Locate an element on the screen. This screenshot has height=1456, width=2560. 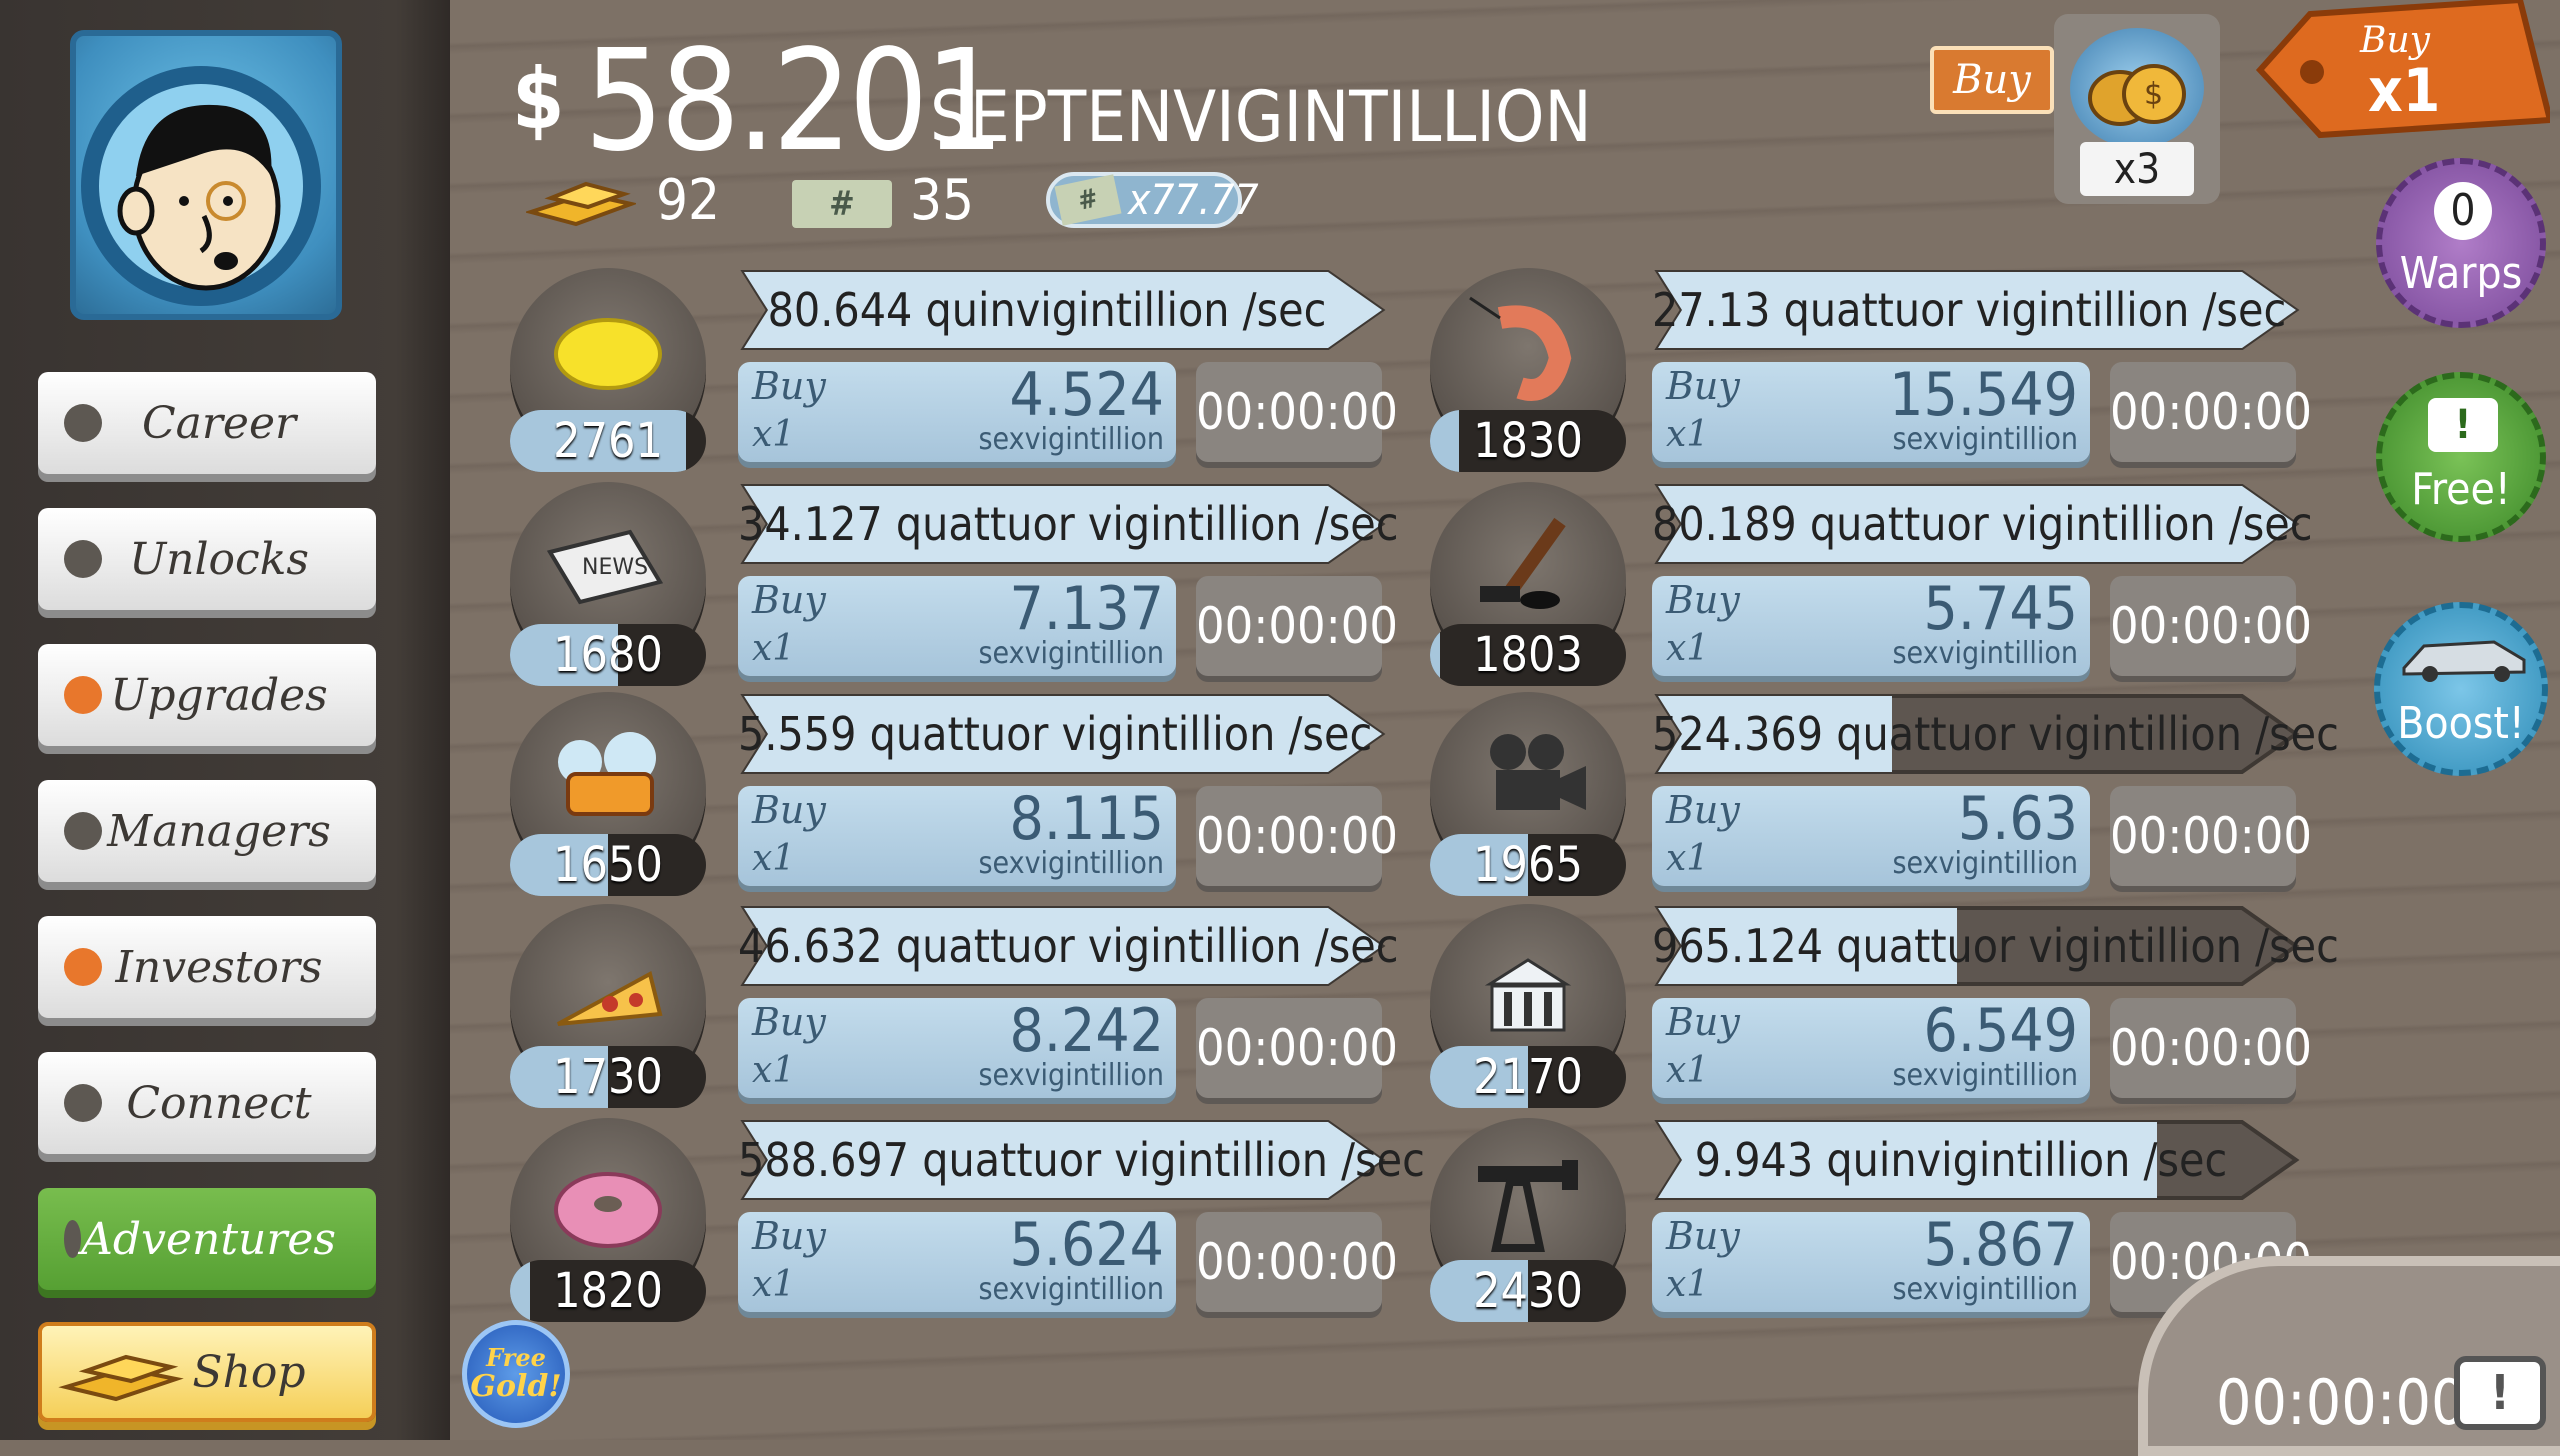
money-bag-button: $ x3 is located at coordinates (2137, 109).